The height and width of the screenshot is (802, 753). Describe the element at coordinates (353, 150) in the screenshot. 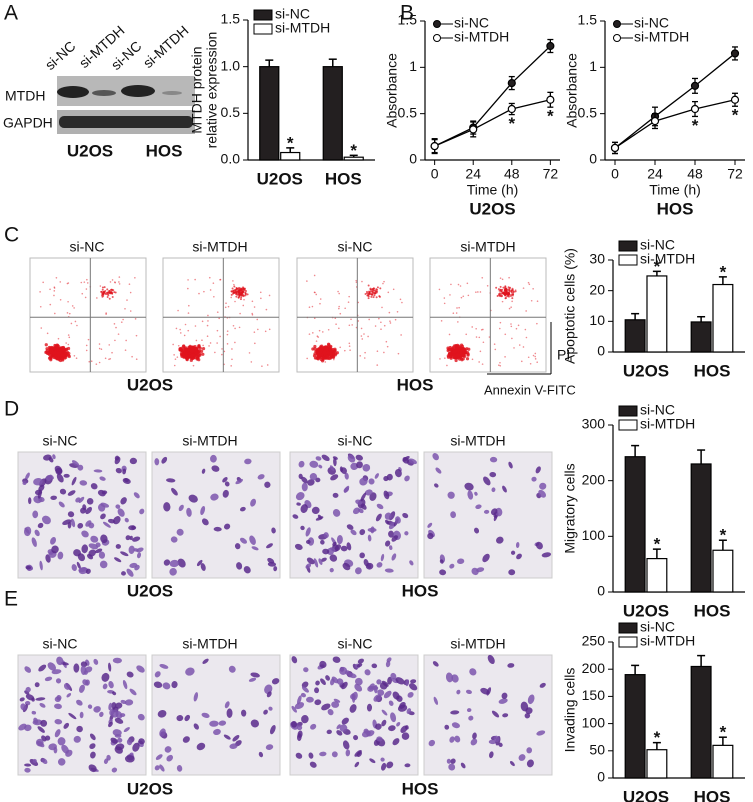

I see `significance-mark: *` at that location.